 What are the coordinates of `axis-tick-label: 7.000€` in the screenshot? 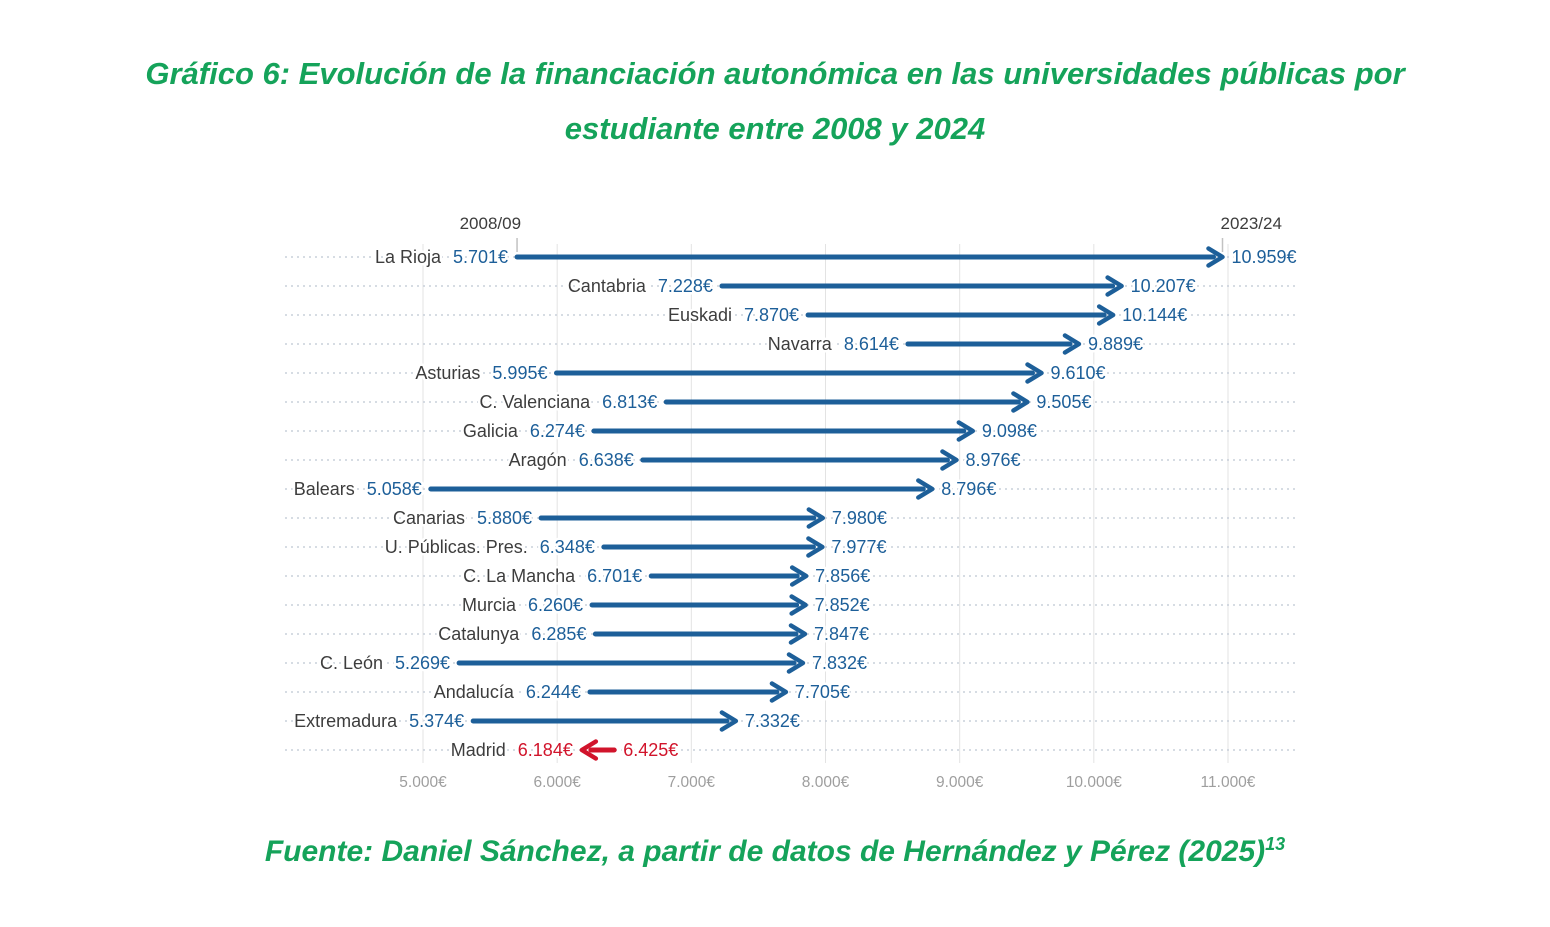 It's located at (692, 782).